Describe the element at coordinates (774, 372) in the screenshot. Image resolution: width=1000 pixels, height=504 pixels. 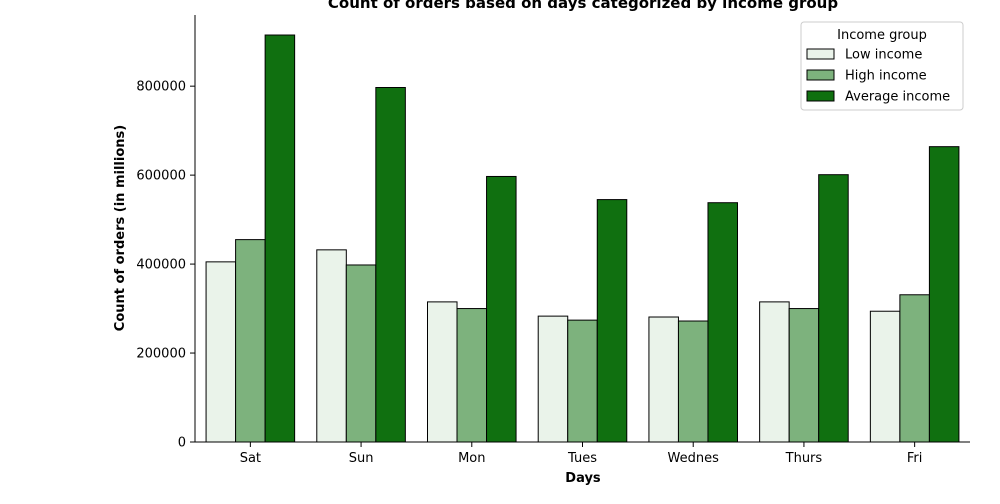
I see `bar-thurs-low-income` at that location.